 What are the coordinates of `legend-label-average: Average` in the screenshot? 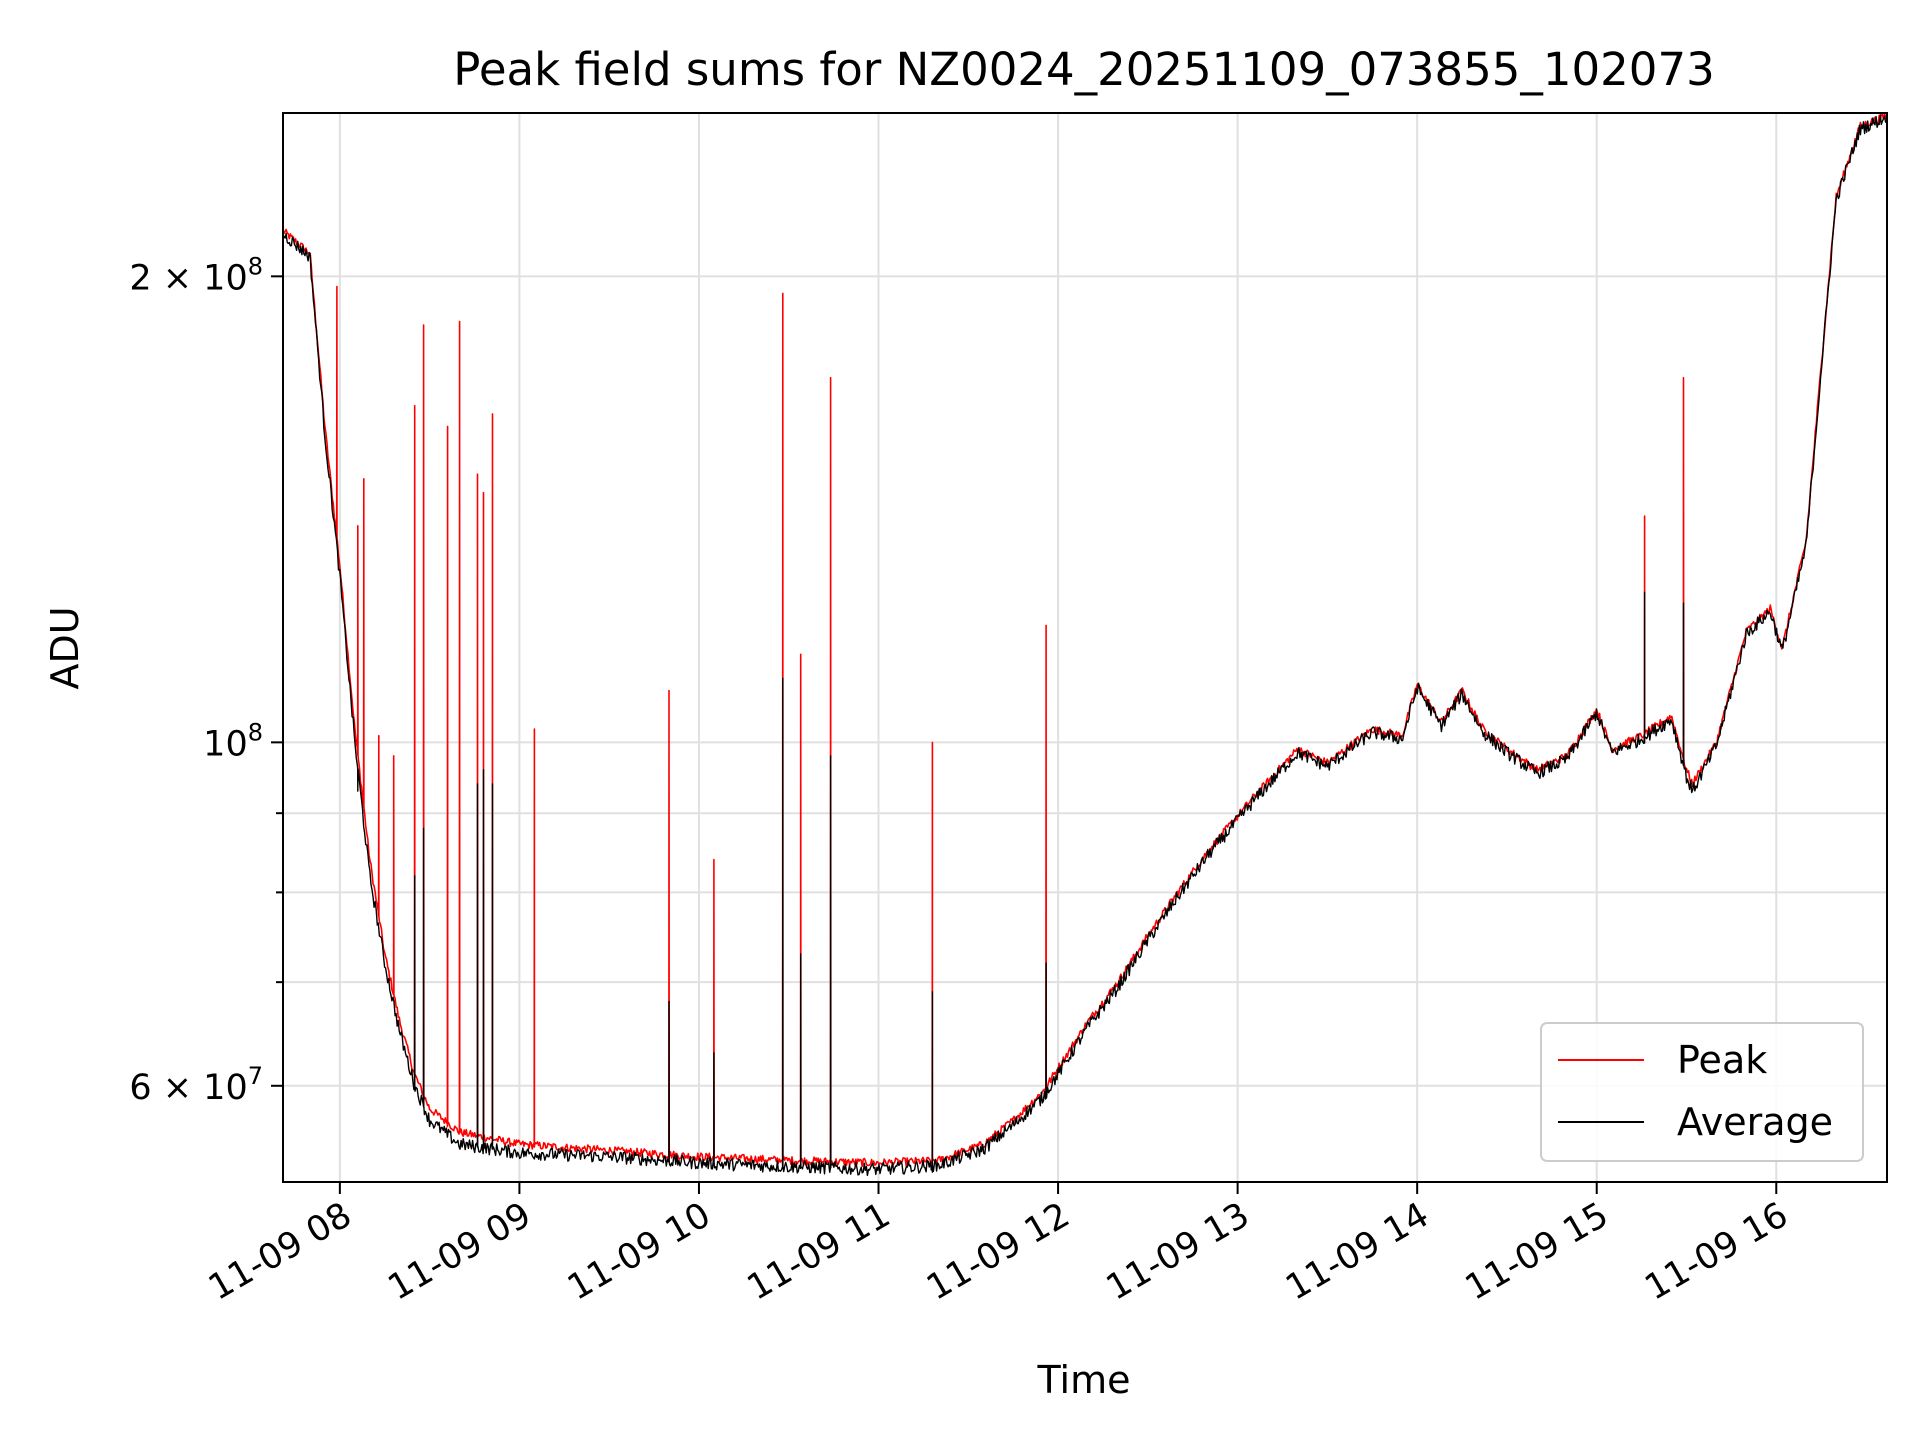 It's located at (1755, 1122).